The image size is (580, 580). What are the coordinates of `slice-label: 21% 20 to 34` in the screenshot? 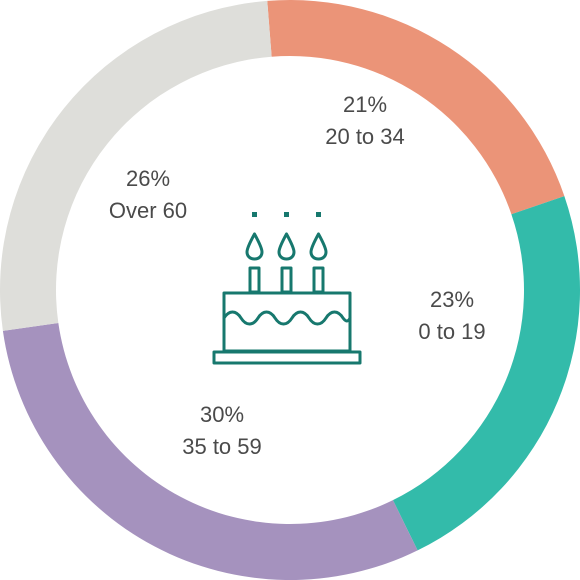 It's located at (365, 120).